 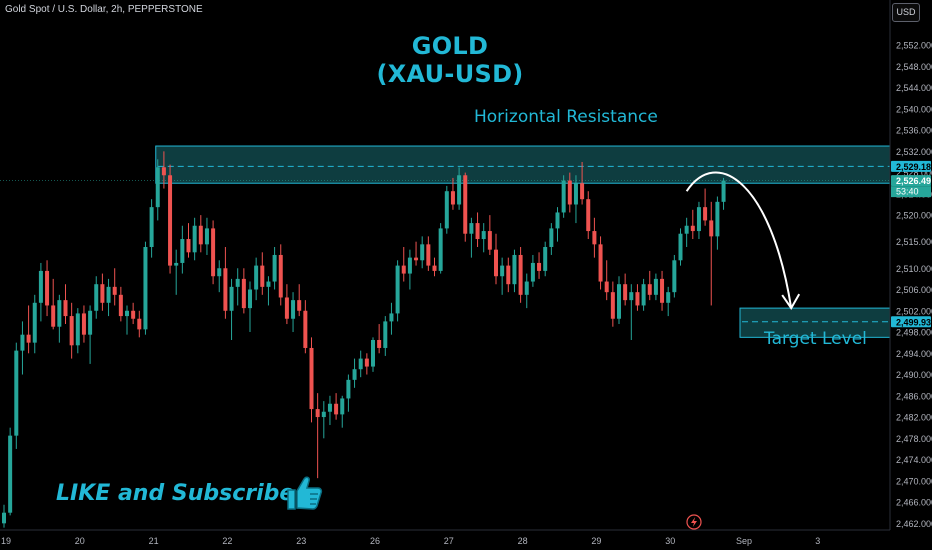 I want to click on chart-title-line2: (XAU-USD), so click(x=450, y=74).